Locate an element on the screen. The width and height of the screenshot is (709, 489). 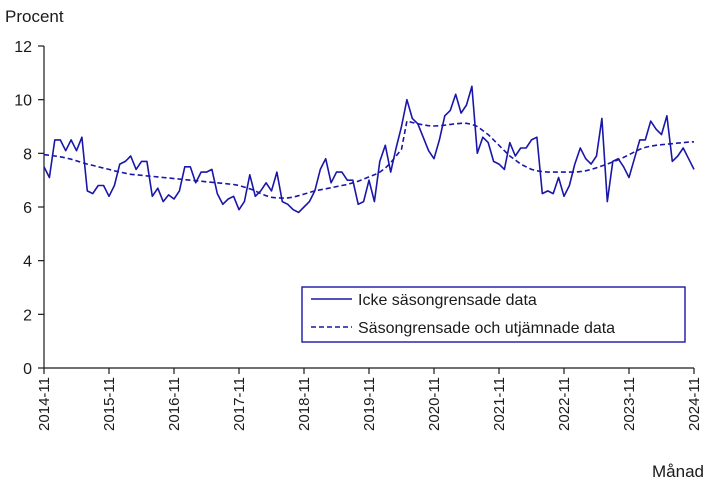
y-tick-label: 4 is located at coordinates (27, 262).